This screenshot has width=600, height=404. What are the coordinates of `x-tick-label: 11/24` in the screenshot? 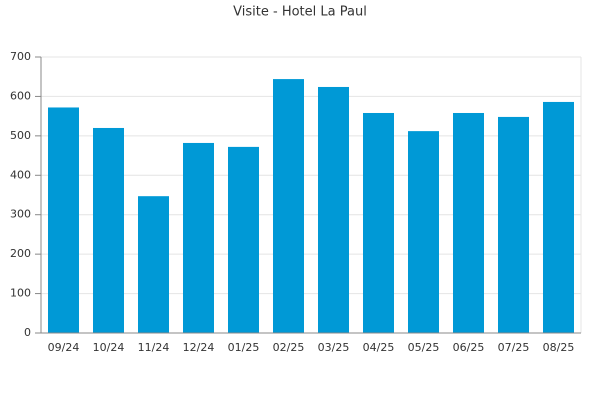 It's located at (154, 347).